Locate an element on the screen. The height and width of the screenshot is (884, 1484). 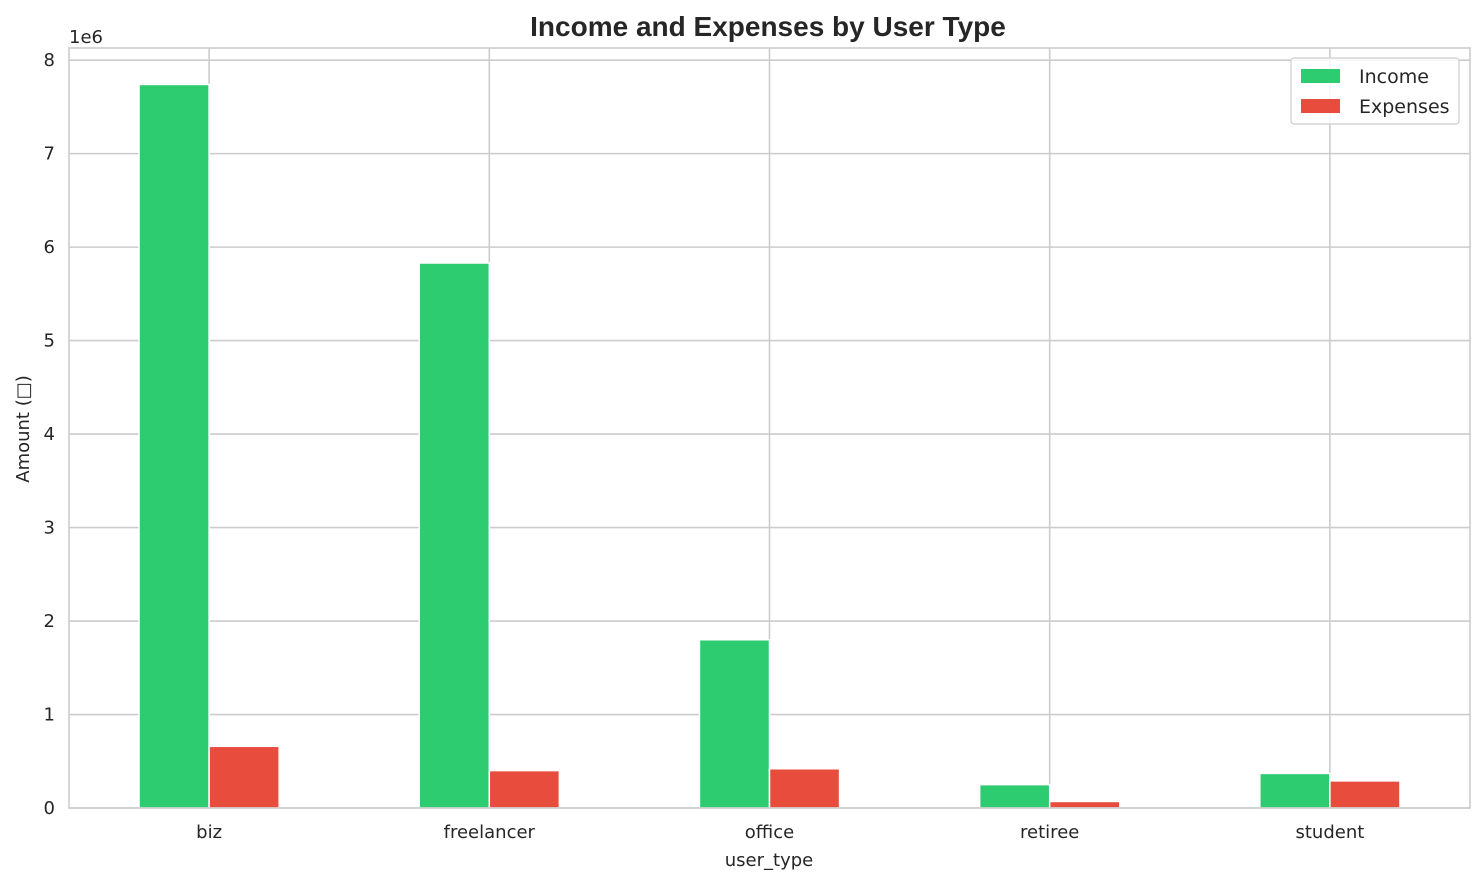
bar-expenses-retiree is located at coordinates (1084, 804).